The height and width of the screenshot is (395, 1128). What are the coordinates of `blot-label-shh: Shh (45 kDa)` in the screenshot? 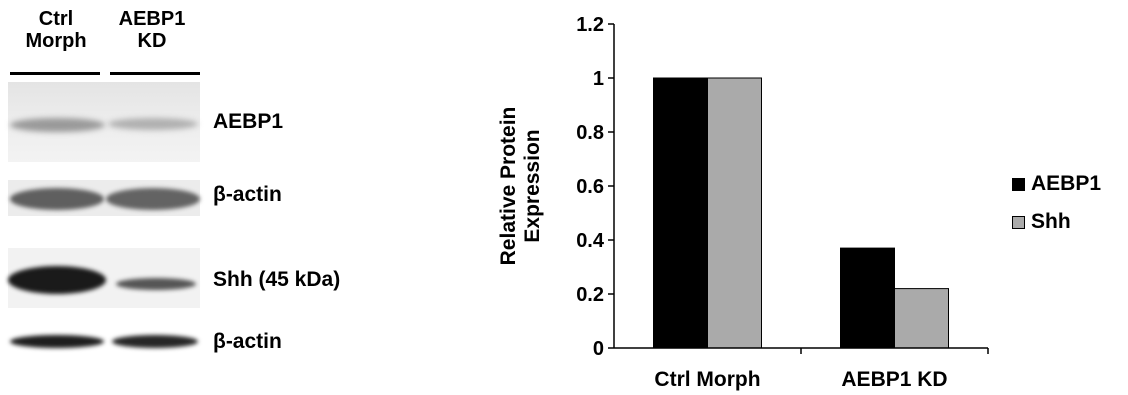 It's located at (277, 279).